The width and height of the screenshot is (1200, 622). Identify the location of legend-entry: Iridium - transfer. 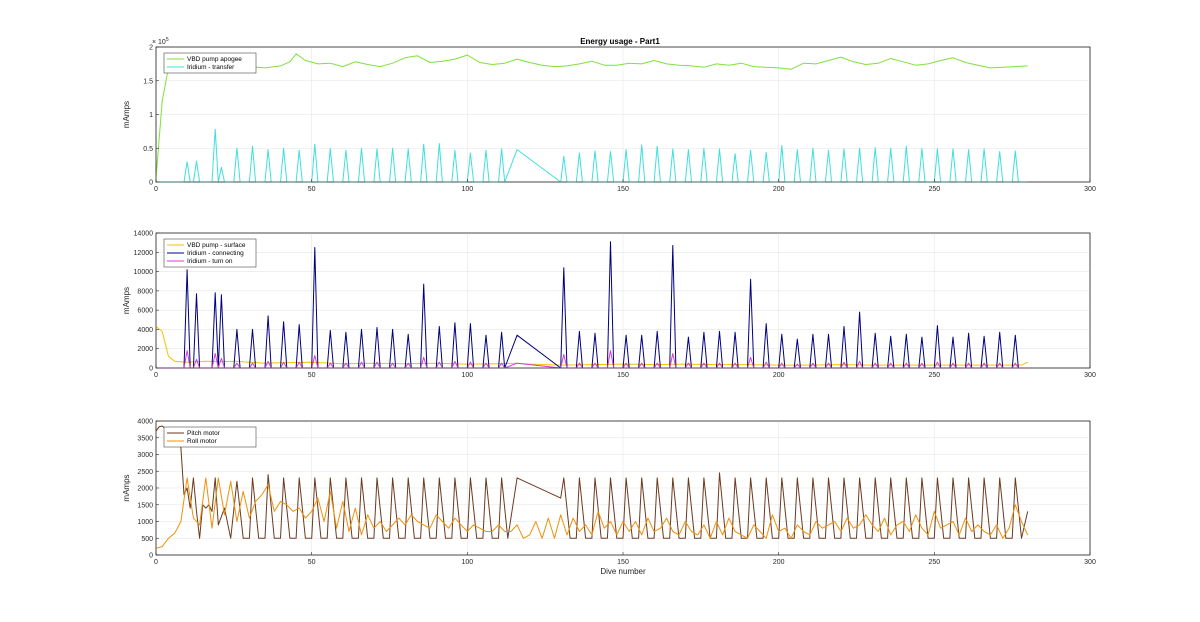
(211, 67).